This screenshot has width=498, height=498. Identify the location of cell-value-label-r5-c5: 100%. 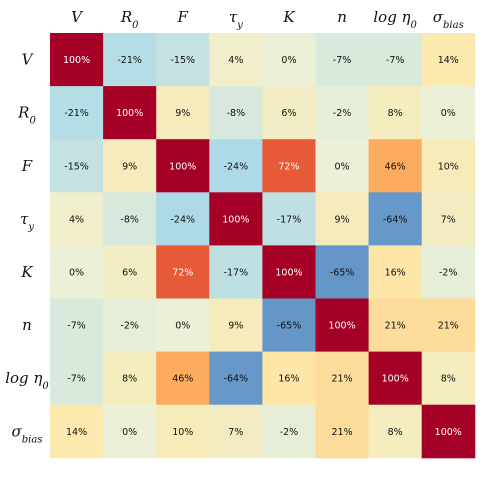
(341, 326).